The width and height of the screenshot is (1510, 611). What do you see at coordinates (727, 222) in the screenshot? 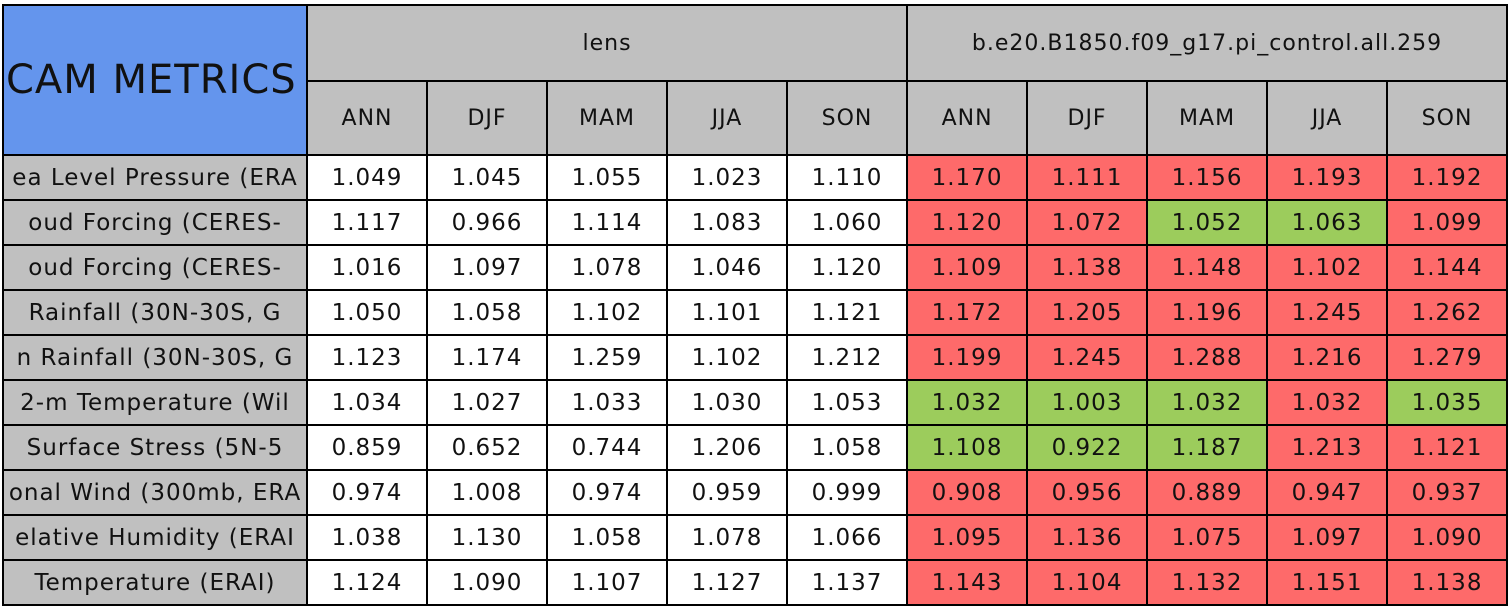
I see `metric-value: 1.083` at bounding box center [727, 222].